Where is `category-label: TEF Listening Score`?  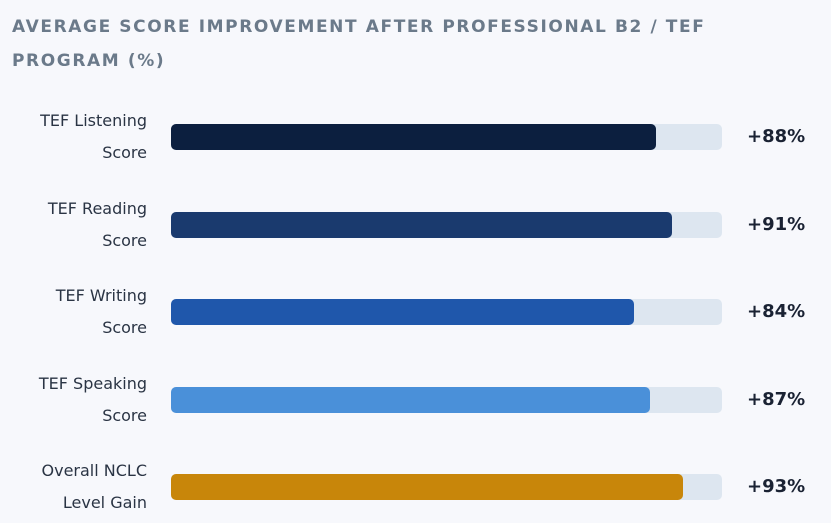 category-label: TEF Listening Score is located at coordinates (93, 136).